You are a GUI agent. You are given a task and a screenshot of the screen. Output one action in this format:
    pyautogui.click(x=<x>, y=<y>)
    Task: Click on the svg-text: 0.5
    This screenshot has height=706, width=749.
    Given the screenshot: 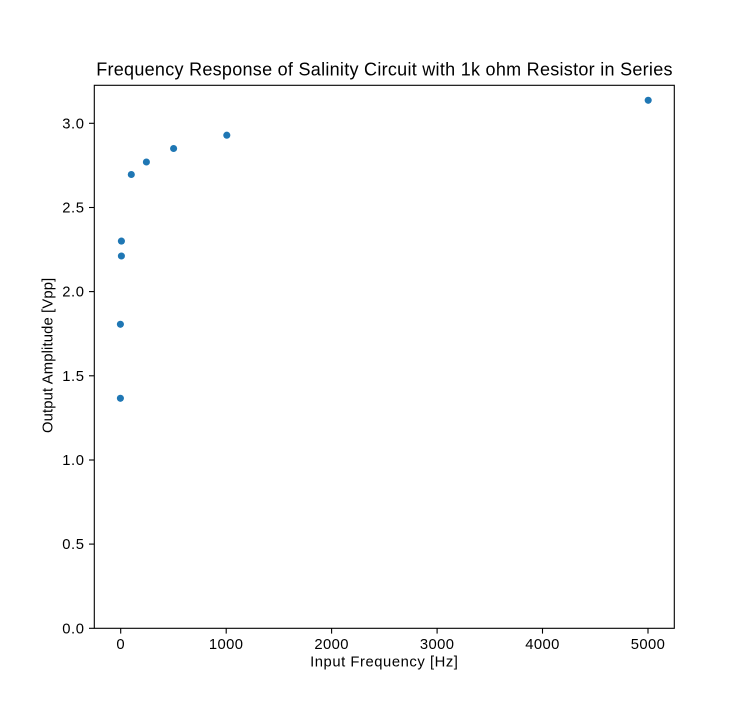 What is the action you would take?
    pyautogui.click(x=73, y=545)
    